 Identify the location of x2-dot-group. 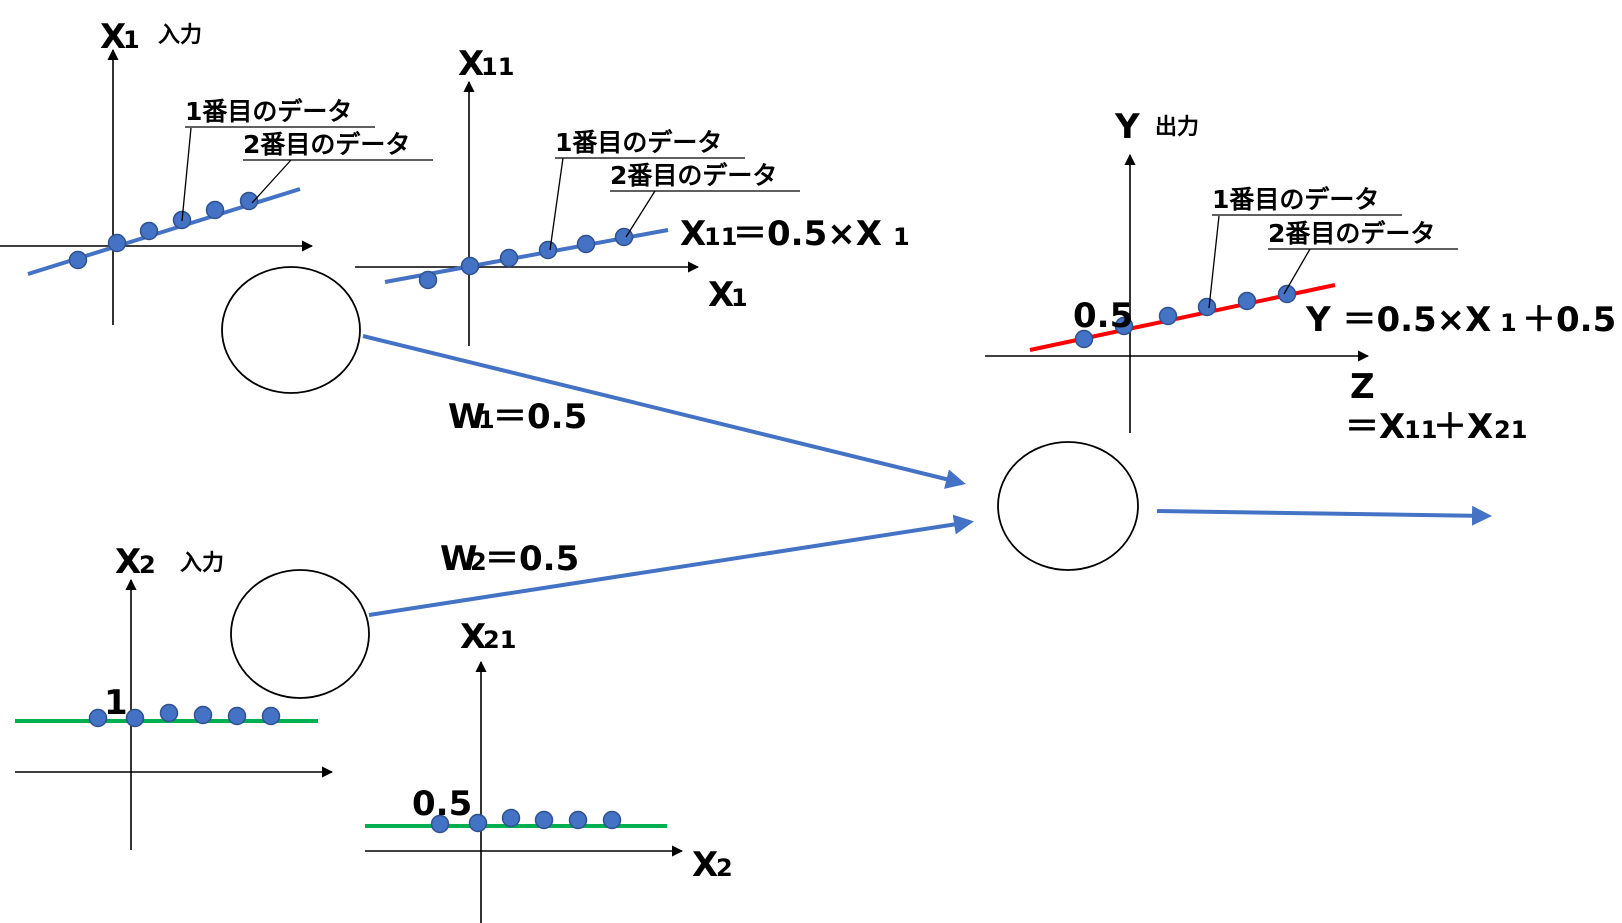
(184, 715).